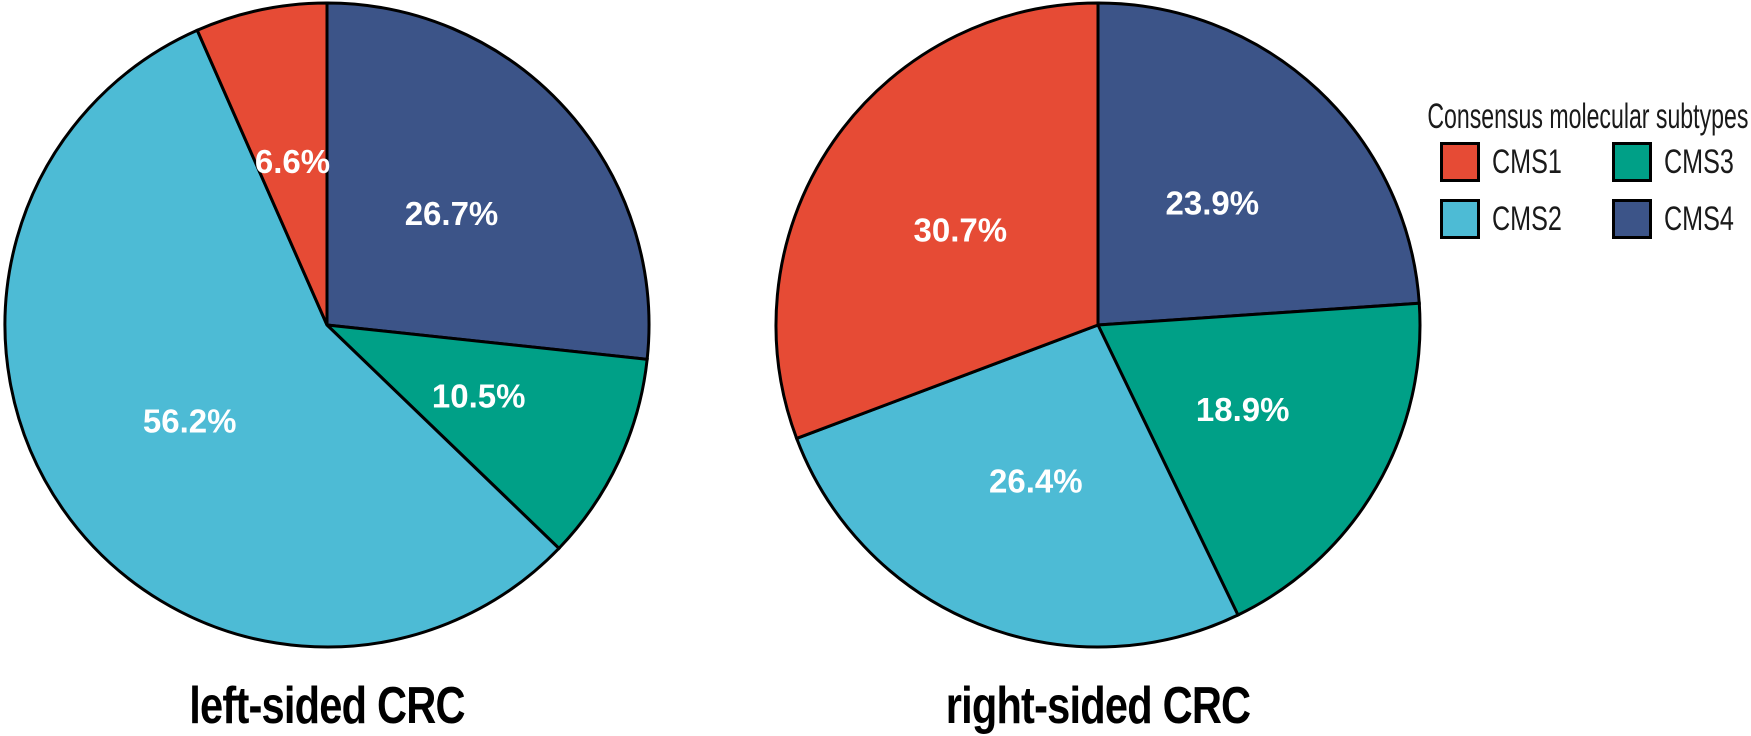 The image size is (1751, 736). Describe the element at coordinates (1243, 409) in the screenshot. I see `pie-slice-label-cms3: 18.9%` at that location.